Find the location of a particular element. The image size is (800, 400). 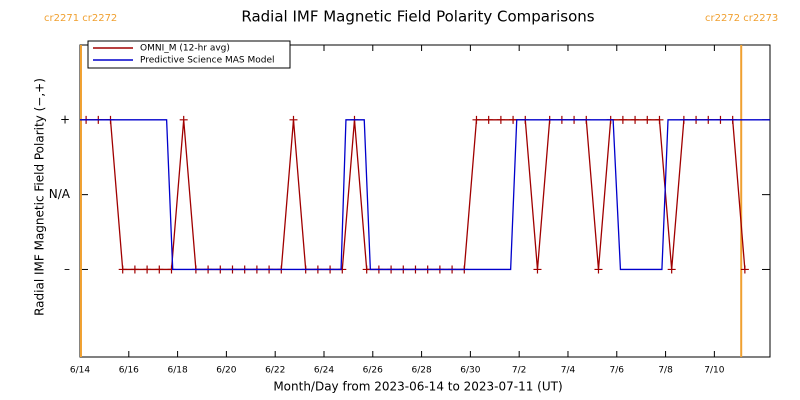

legend-label: OMNI_M (12-hr avg) is located at coordinates (185, 49).